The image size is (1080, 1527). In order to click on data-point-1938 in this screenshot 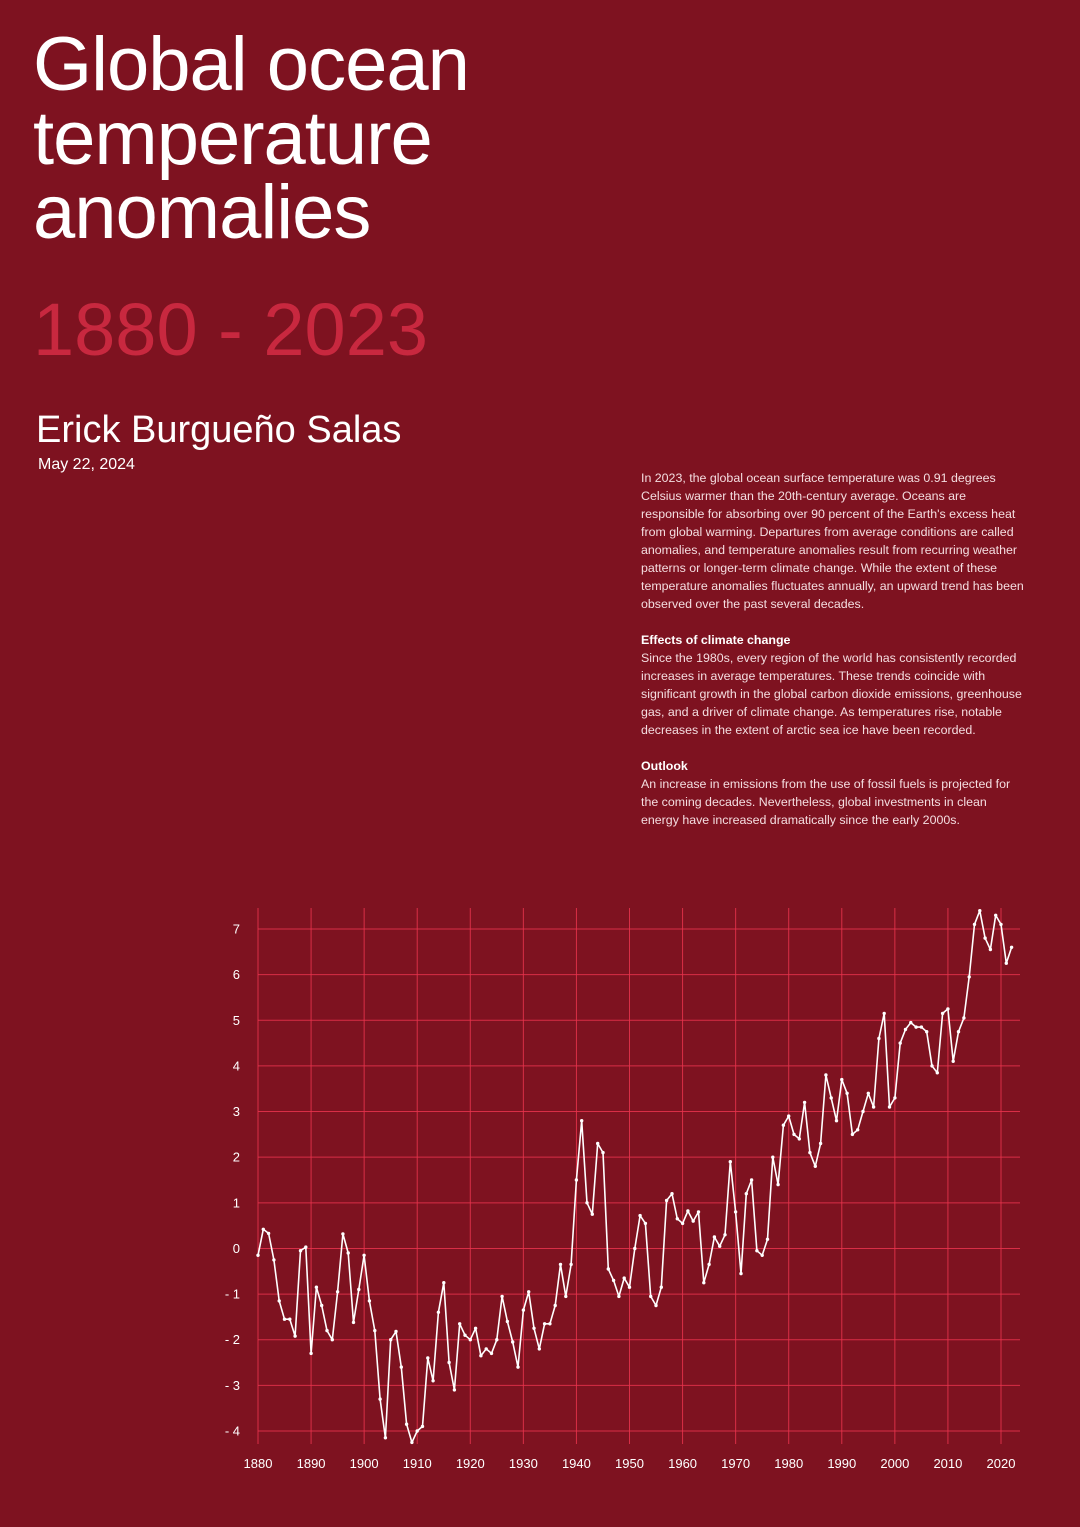, I will do `click(566, 1296)`.